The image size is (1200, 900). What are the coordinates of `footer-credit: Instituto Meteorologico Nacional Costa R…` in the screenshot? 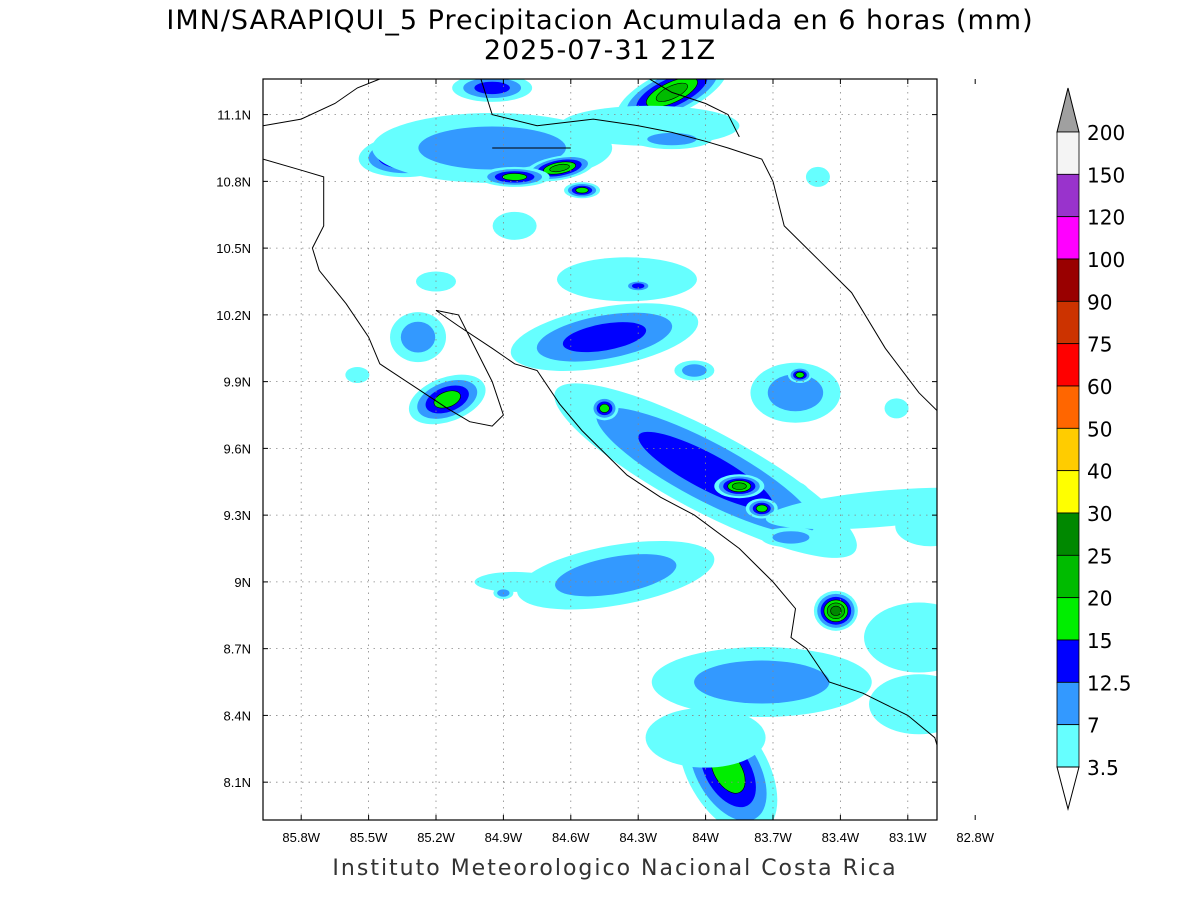 It's located at (615, 868).